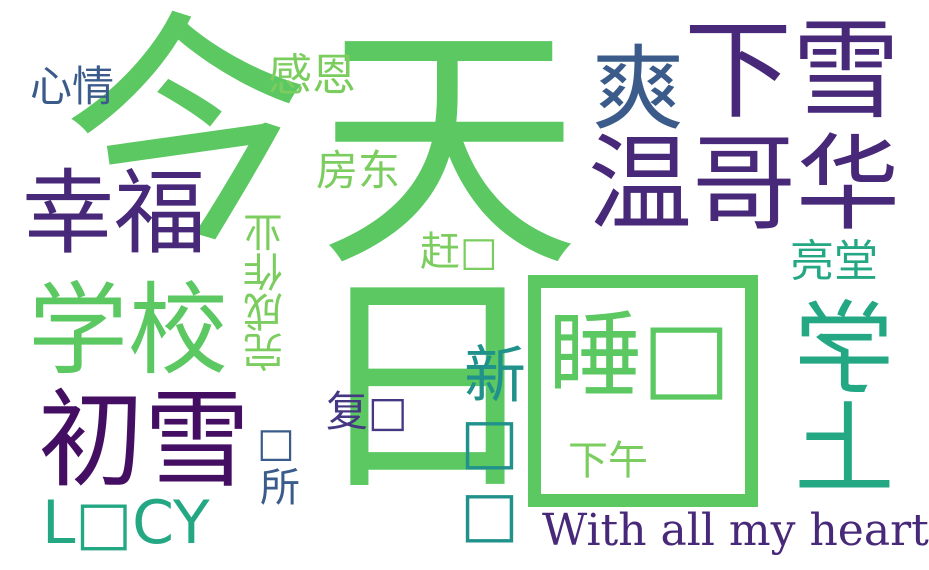  What do you see at coordinates (312, 75) in the screenshot?
I see `word-ganen: 感恩` at bounding box center [312, 75].